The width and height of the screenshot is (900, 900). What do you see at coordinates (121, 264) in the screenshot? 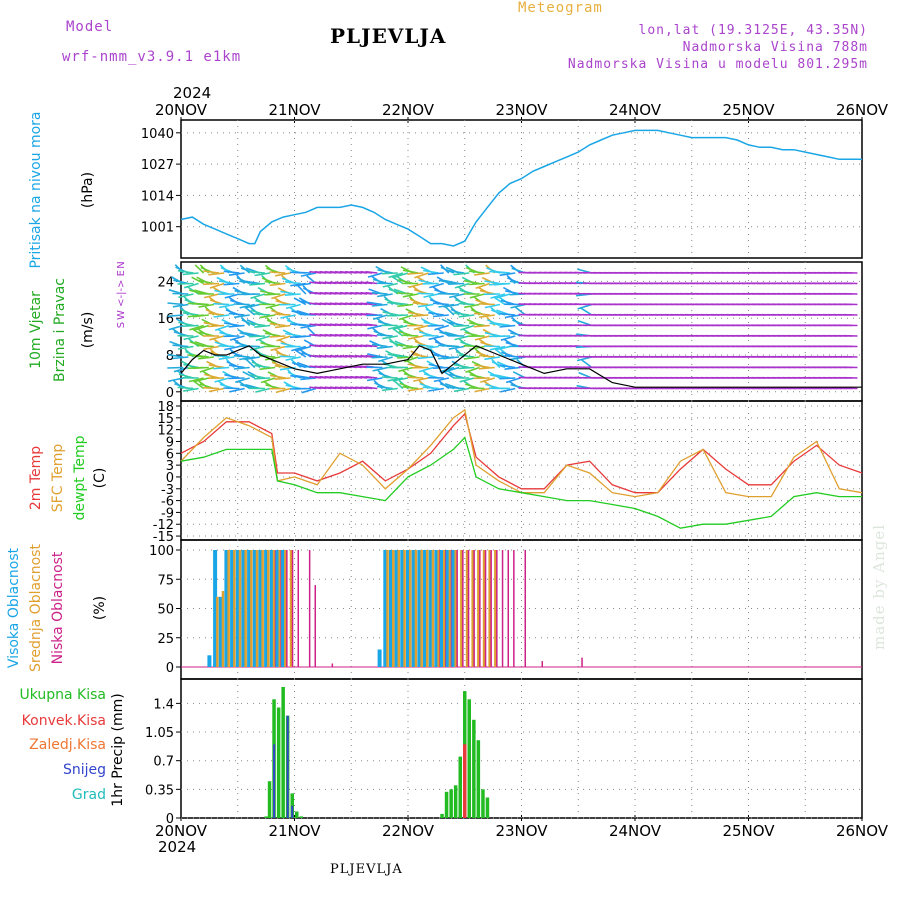
I see `wind-dir-north: N` at bounding box center [121, 264].